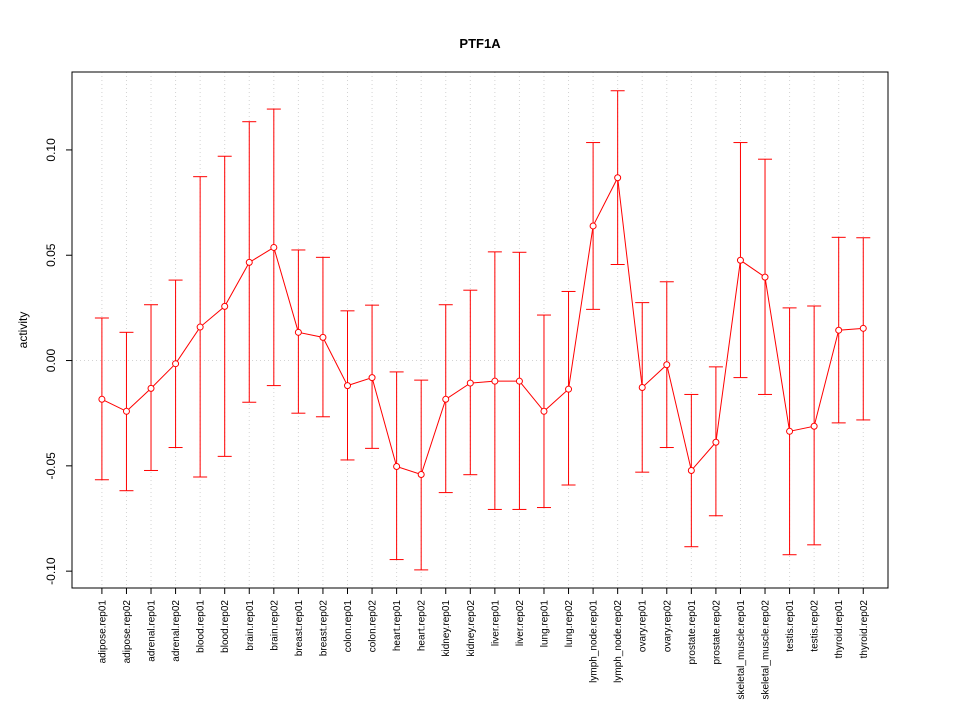  I want to click on x-tick-label: skeletal_muscle.rep01, so click(741, 650).